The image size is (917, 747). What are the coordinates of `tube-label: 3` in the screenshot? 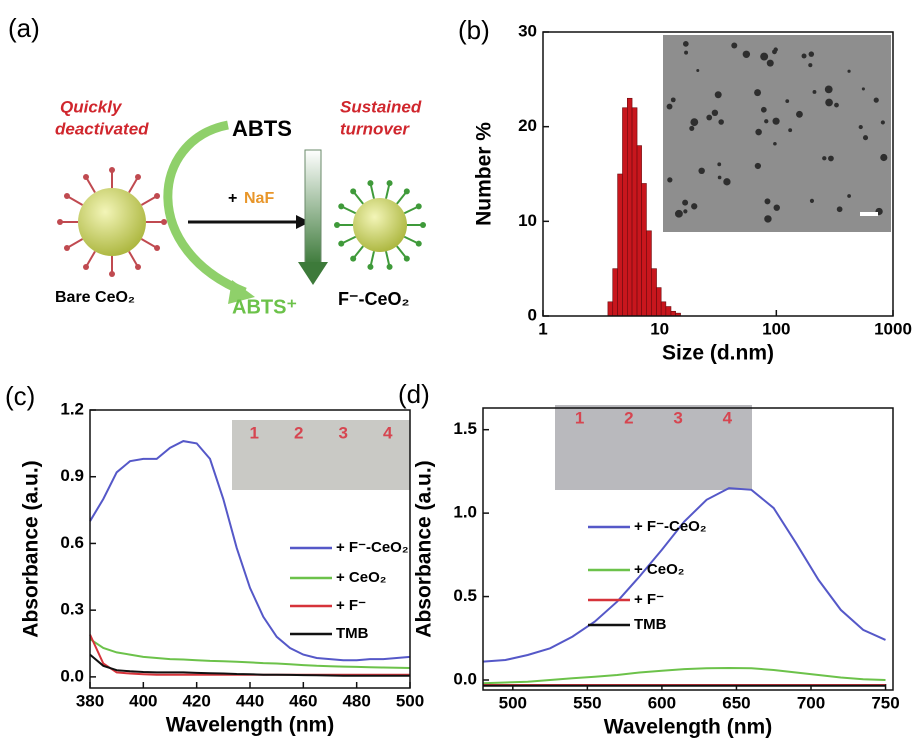 It's located at (677, 417).